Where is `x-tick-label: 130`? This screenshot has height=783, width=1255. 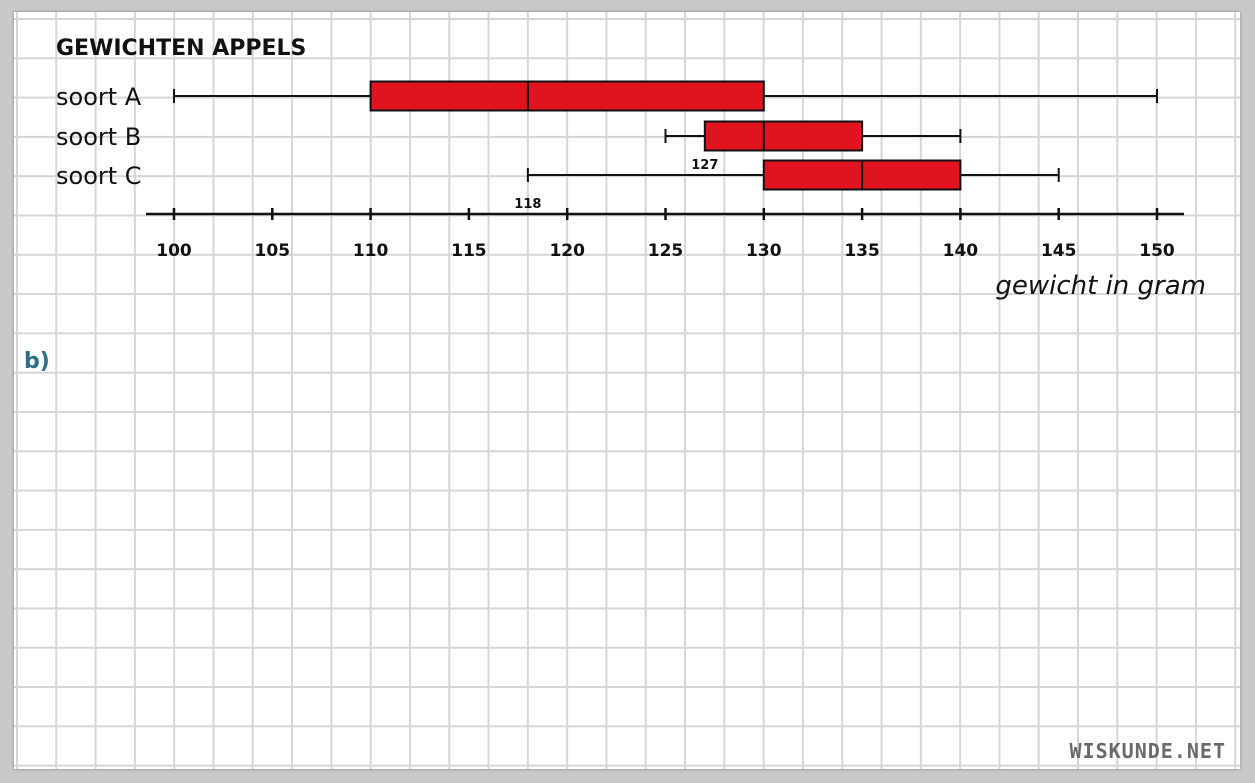 x-tick-label: 130 is located at coordinates (764, 251).